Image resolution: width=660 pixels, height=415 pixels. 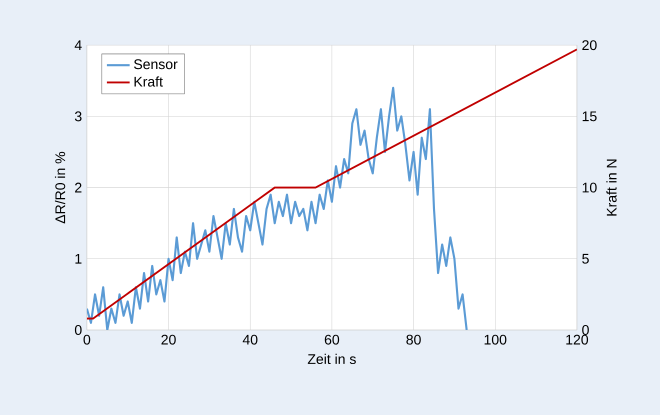 What do you see at coordinates (585, 330) in the screenshot?
I see `y2-tick-label: 0` at bounding box center [585, 330].